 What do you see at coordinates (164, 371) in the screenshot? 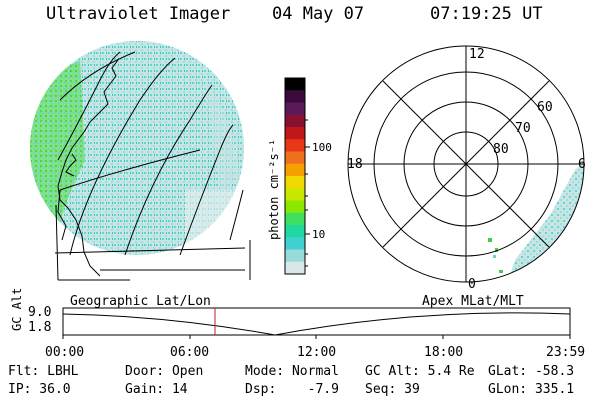
I see `status-door: Door: Open` at bounding box center [164, 371].